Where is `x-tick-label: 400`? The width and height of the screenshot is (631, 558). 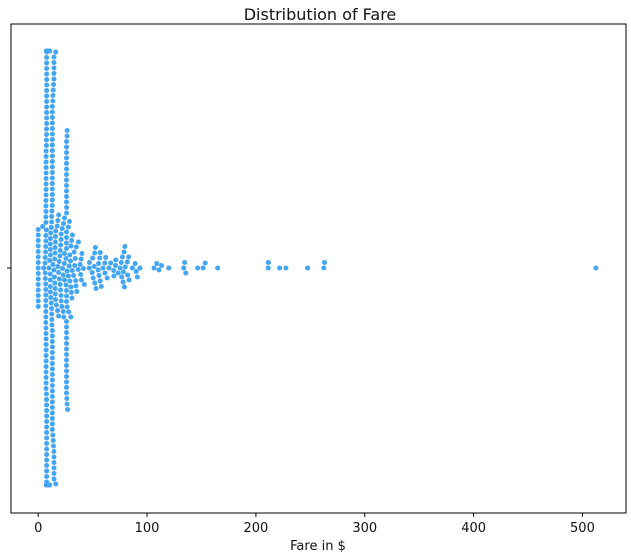
x-tick-label: 400 is located at coordinates (473, 528).